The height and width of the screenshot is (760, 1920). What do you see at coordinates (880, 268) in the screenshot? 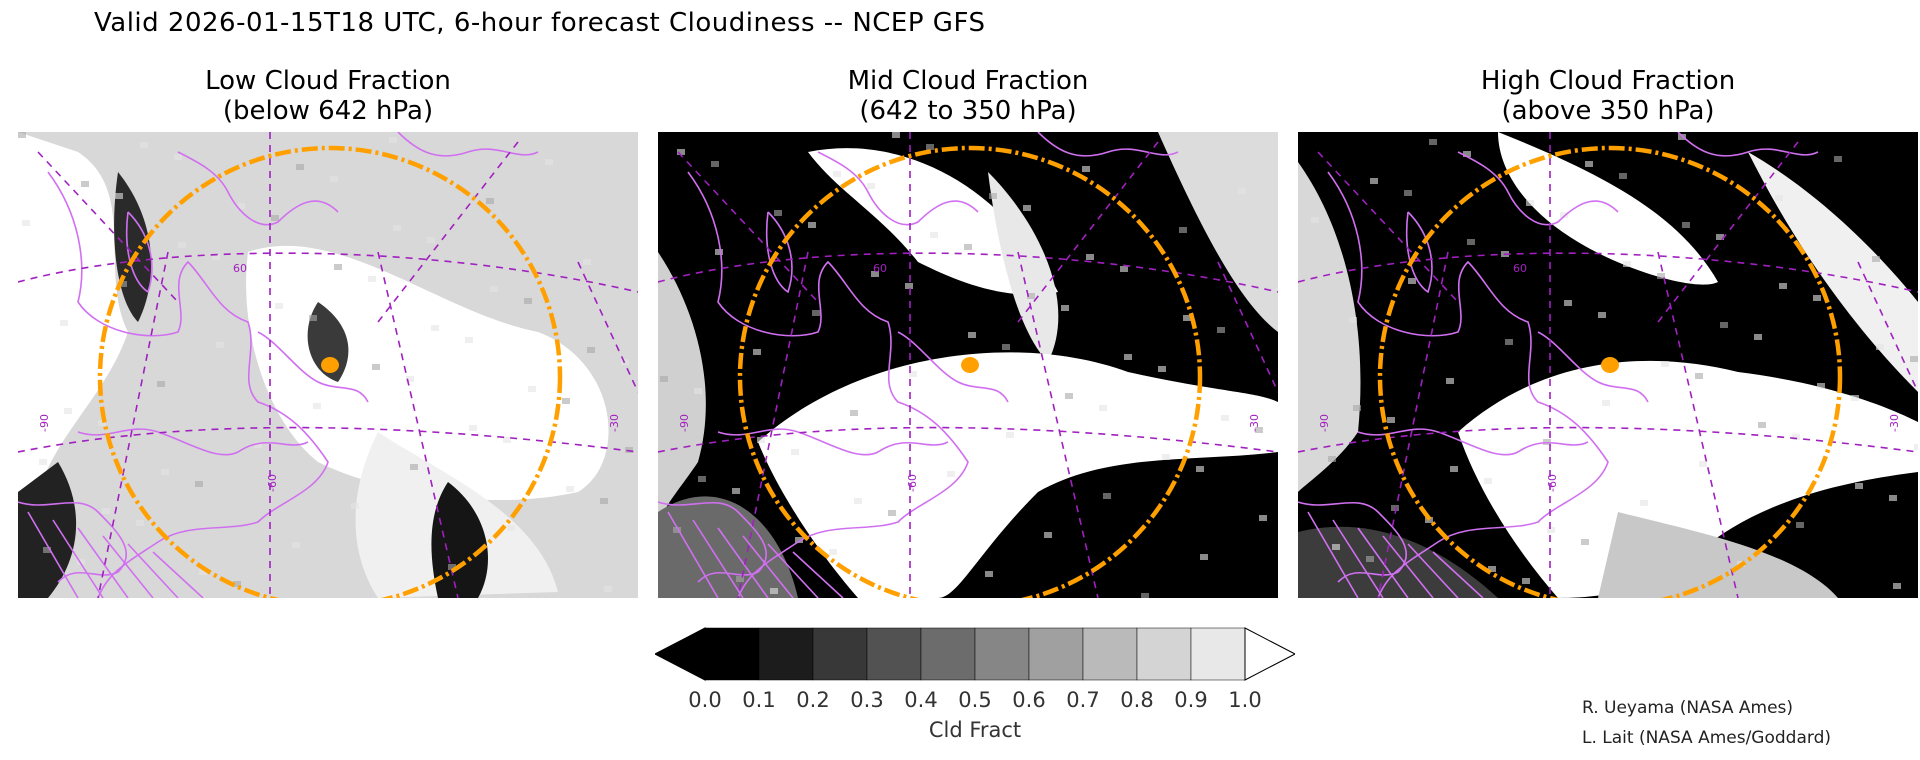
I see `lat-label-60n: 60` at bounding box center [880, 268].